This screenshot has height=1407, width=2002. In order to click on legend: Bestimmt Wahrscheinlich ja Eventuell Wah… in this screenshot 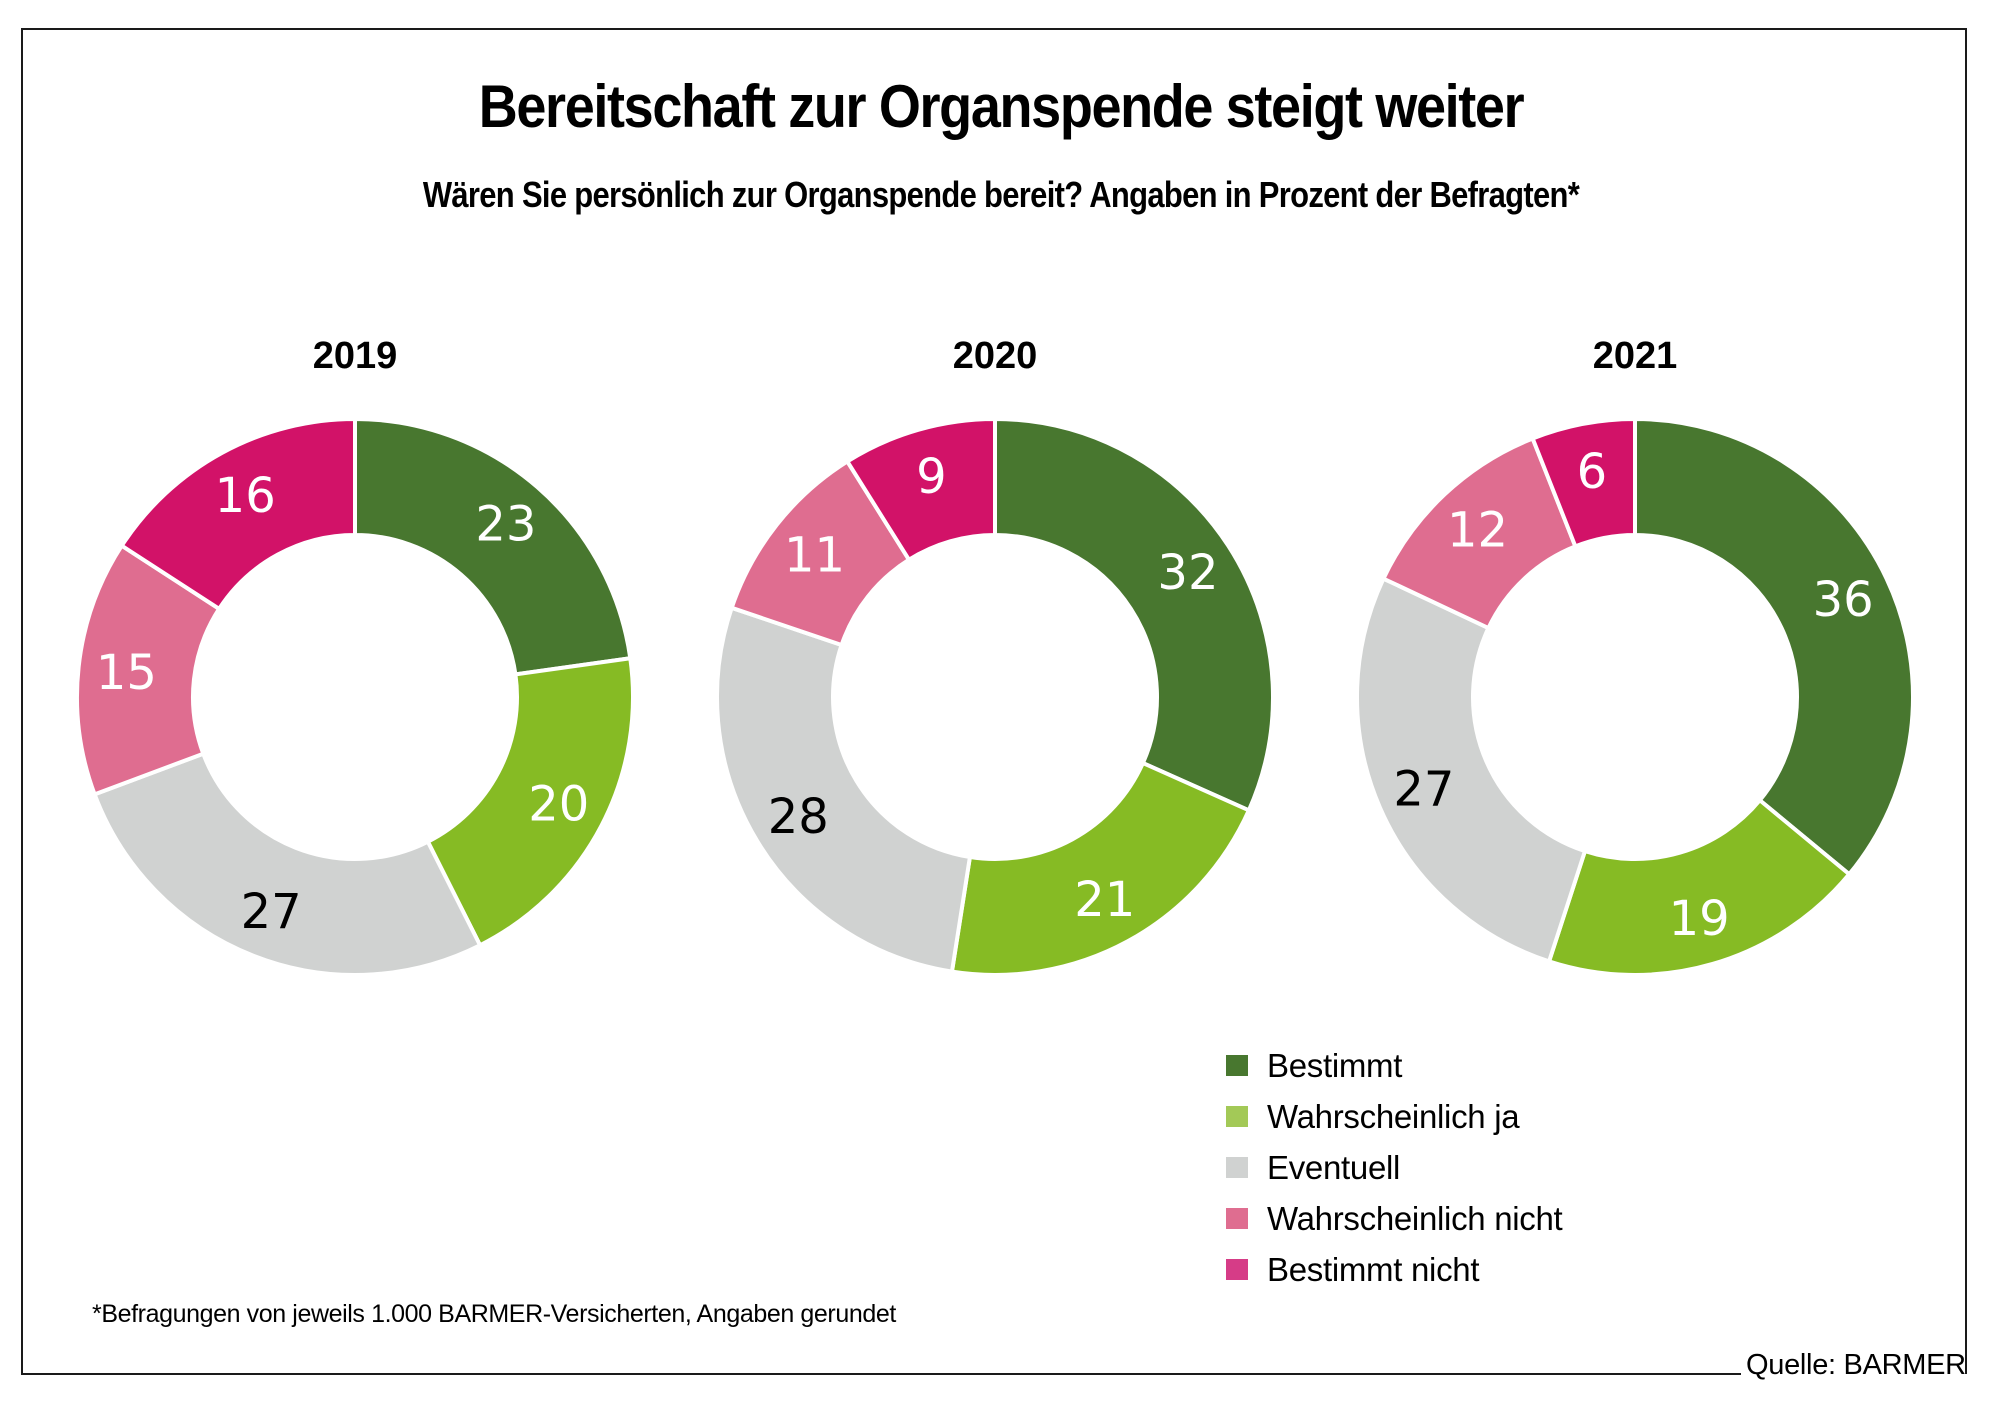, I will do `click(1394, 1167)`.